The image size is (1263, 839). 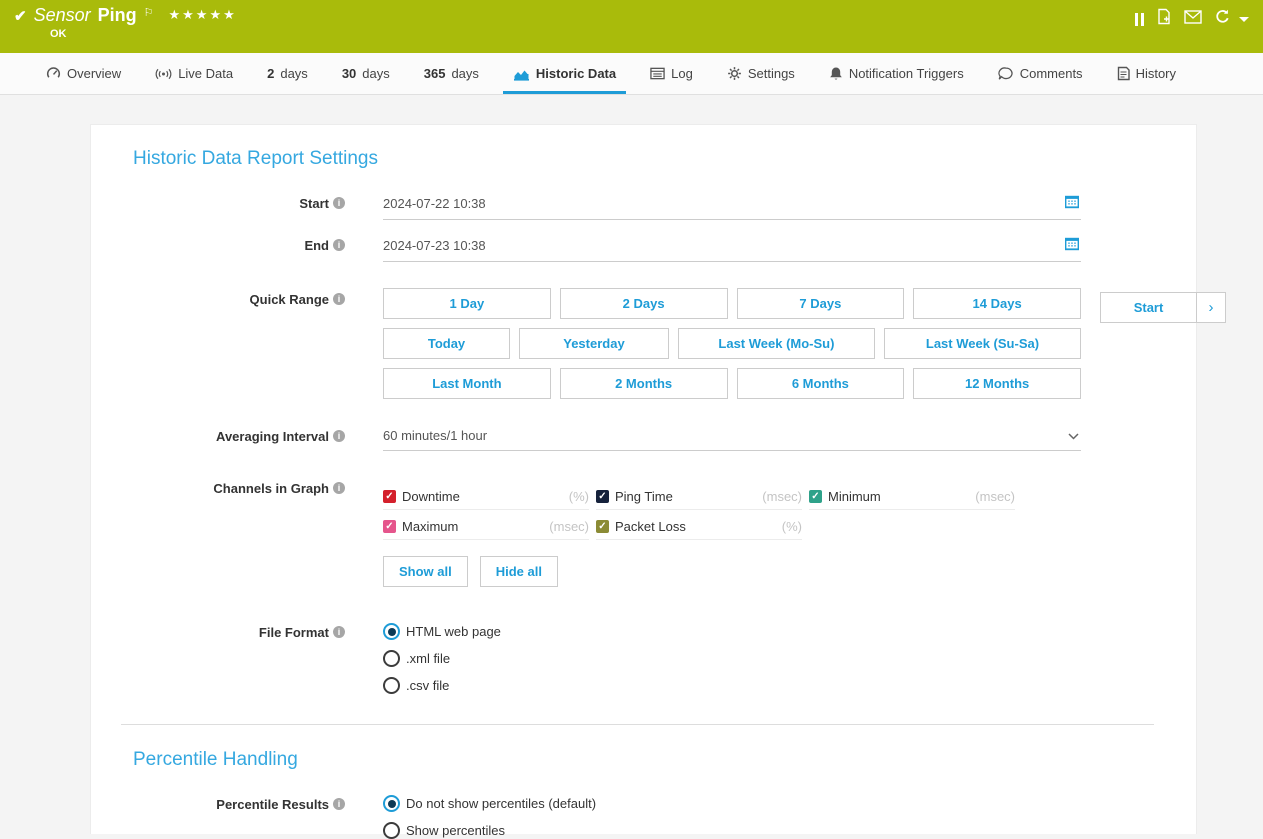 I want to click on tab-history: History, so click(x=1146, y=73).